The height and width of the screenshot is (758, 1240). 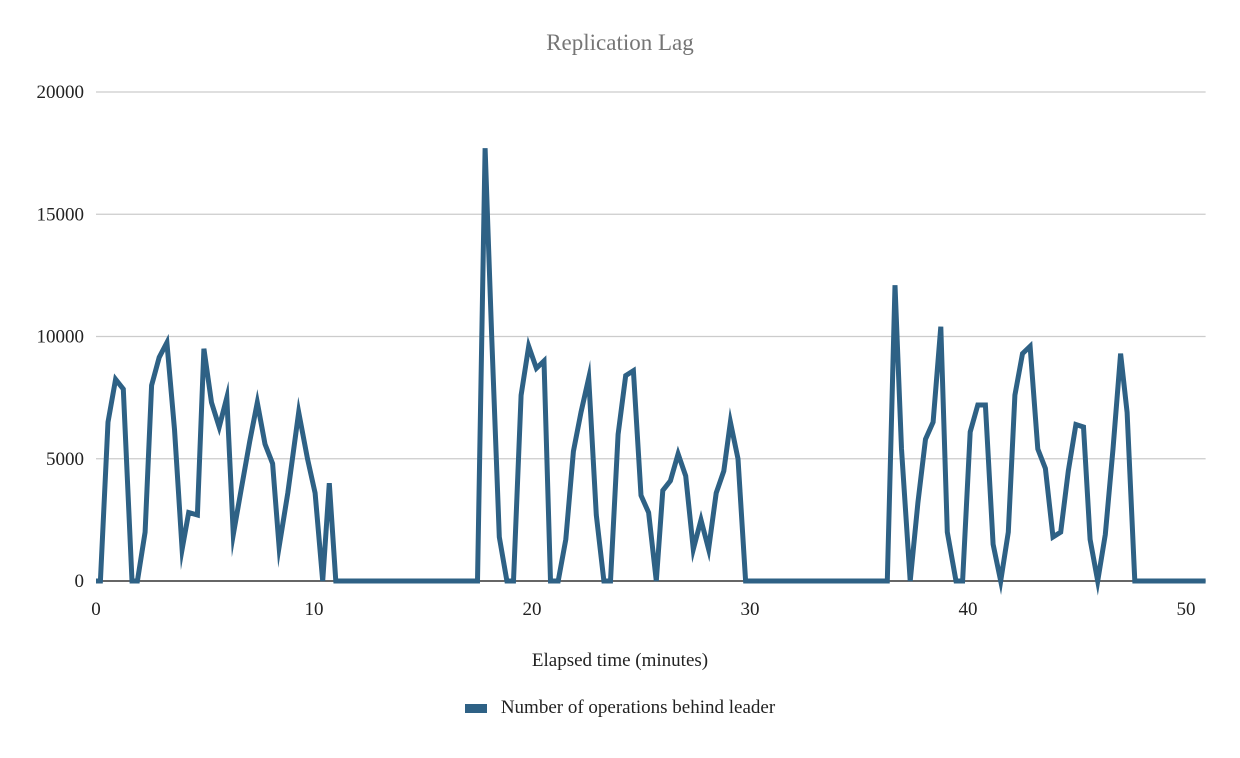 What do you see at coordinates (1186, 609) in the screenshot?
I see `x-tick-label: 50` at bounding box center [1186, 609].